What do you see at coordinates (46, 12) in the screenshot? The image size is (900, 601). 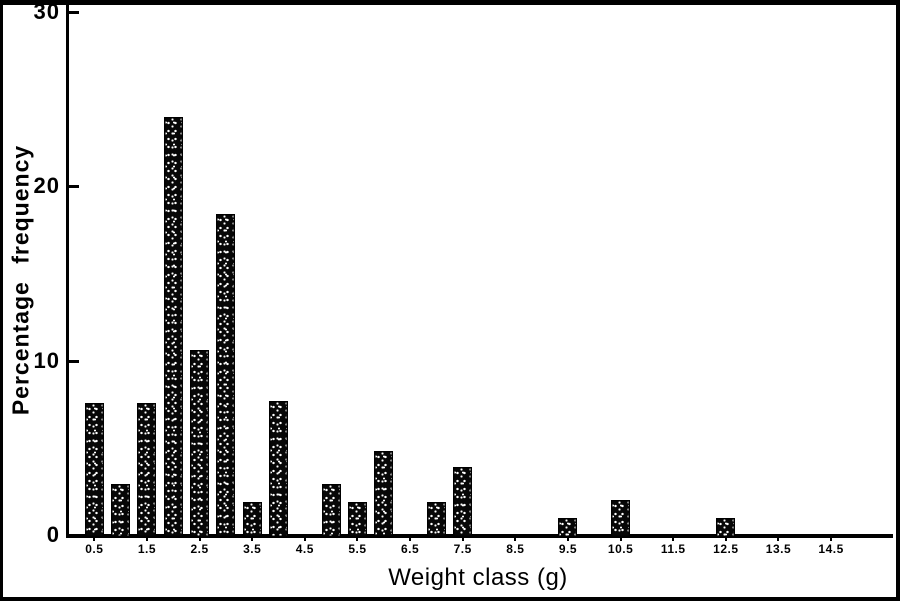 I see `y-tick-label: 30` at bounding box center [46, 12].